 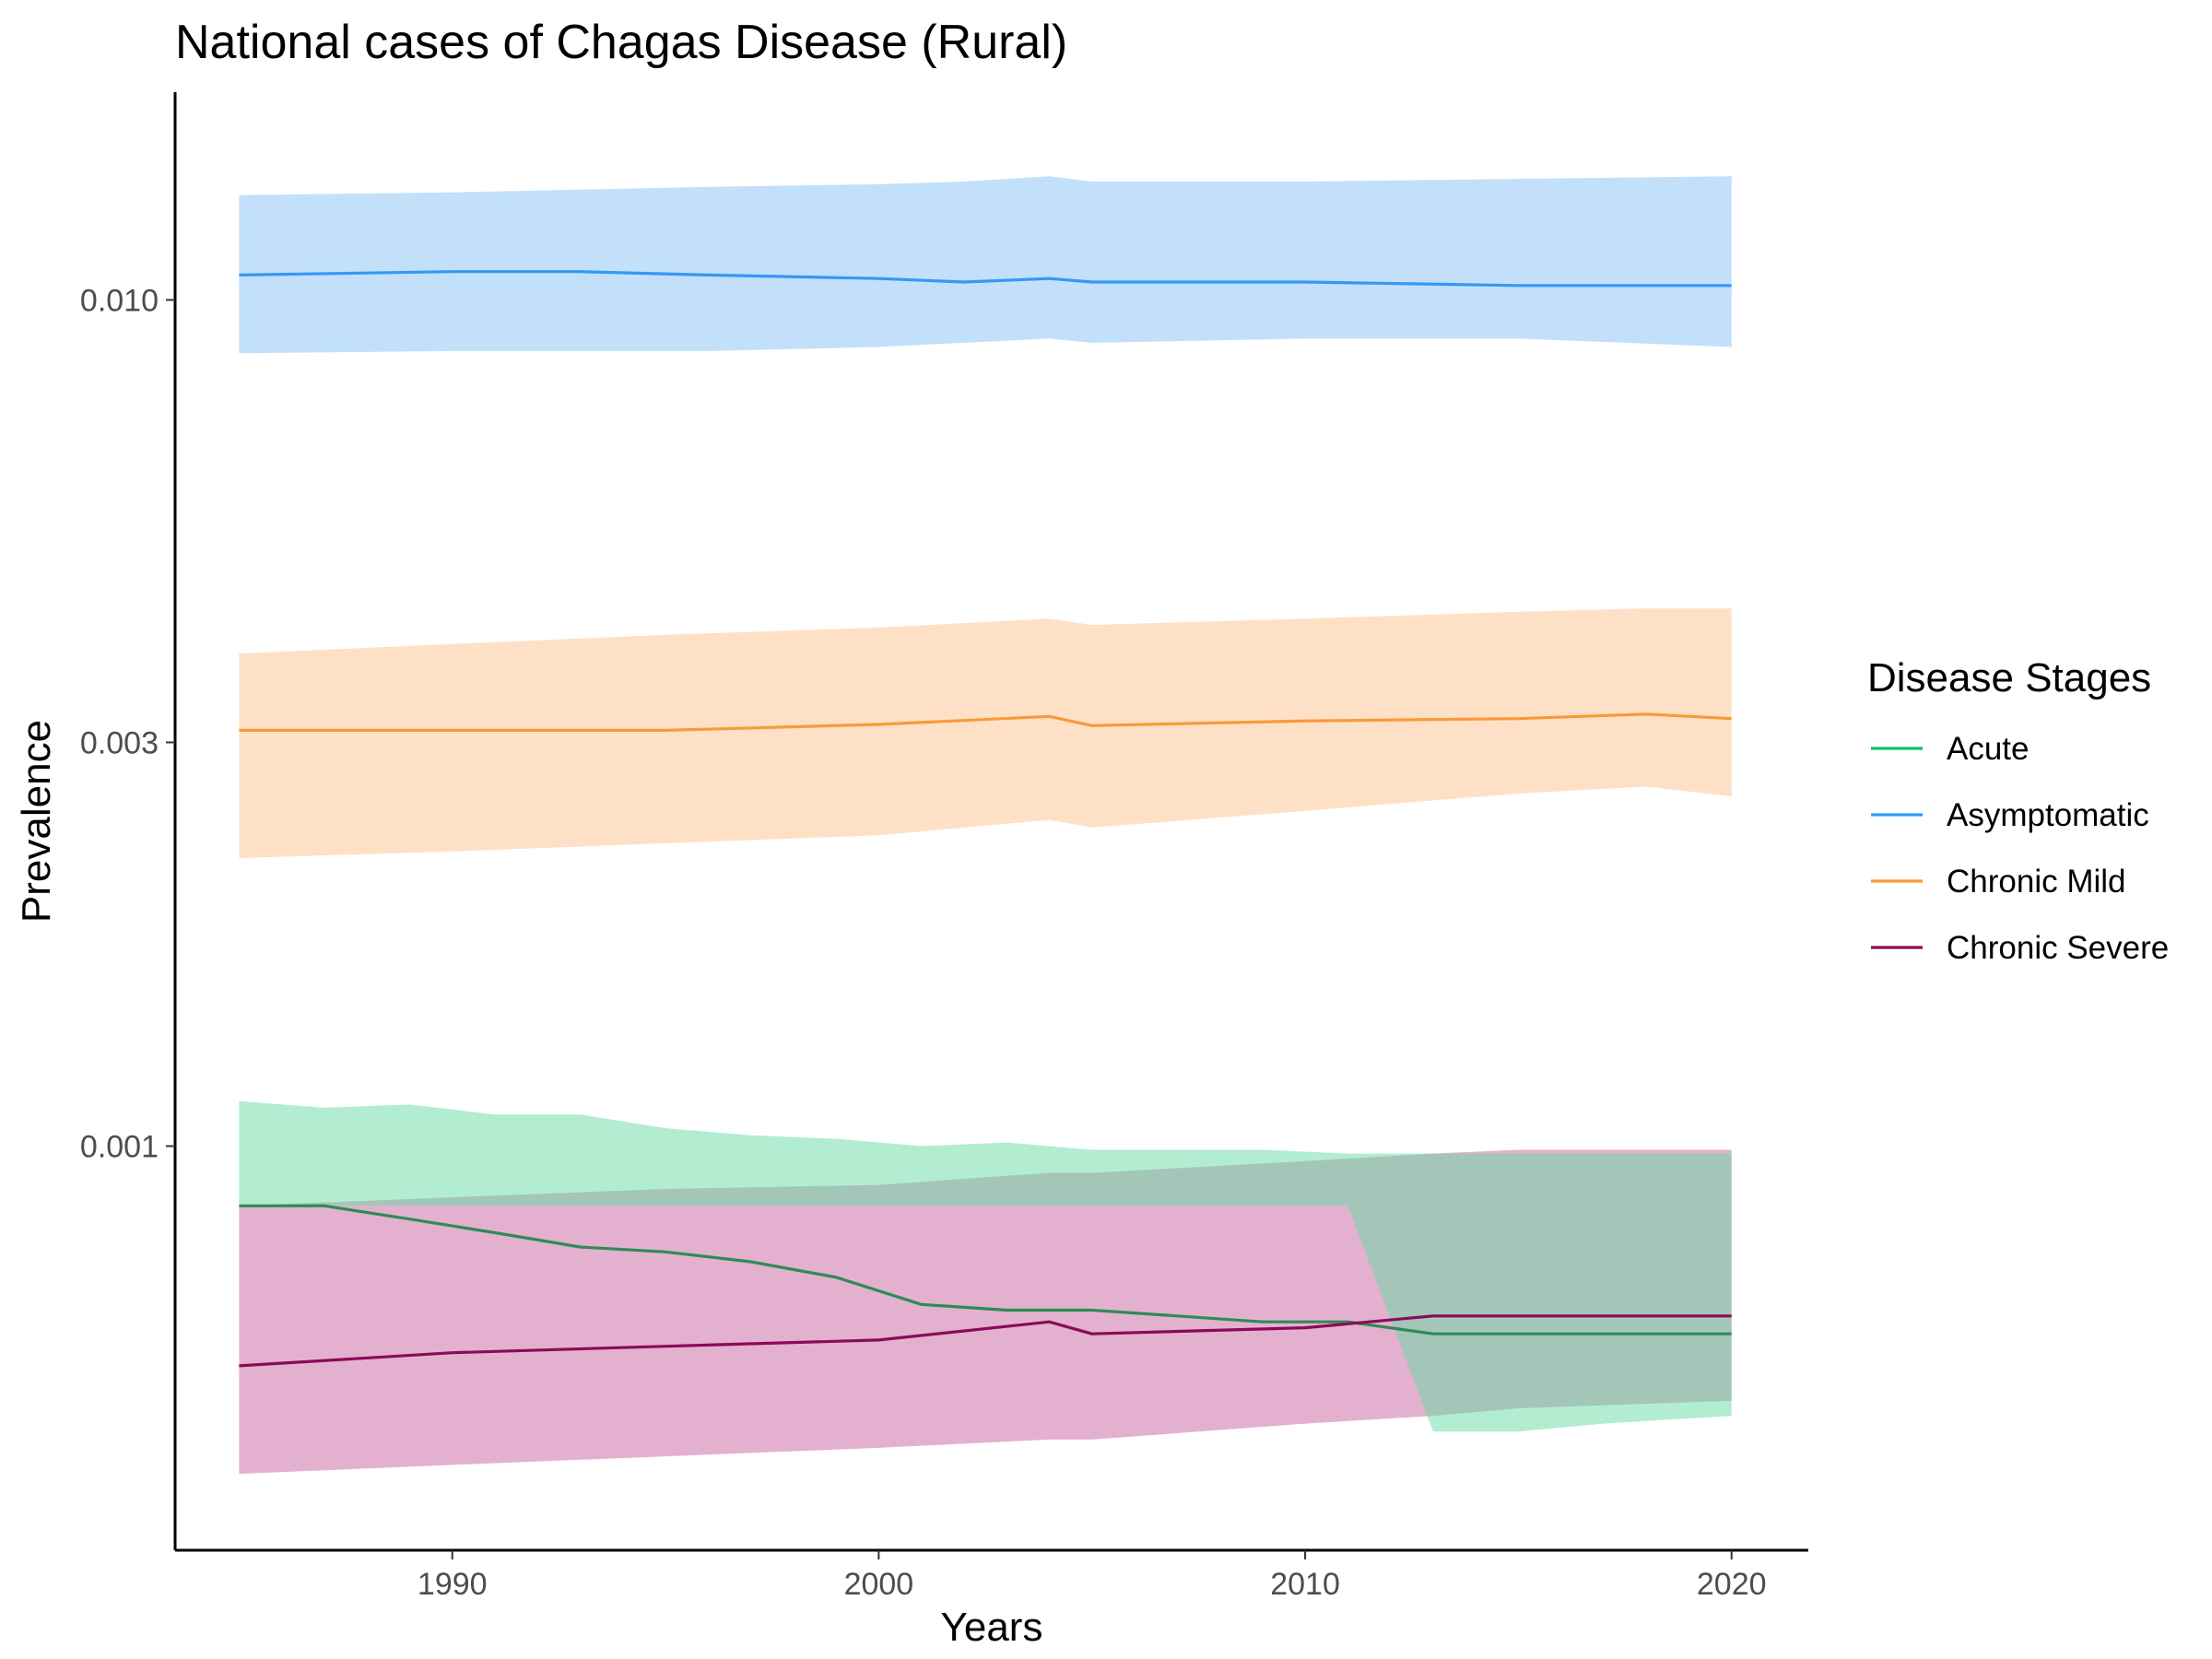 What do you see at coordinates (2009, 677) in the screenshot?
I see `legend-title: Disease Stages` at bounding box center [2009, 677].